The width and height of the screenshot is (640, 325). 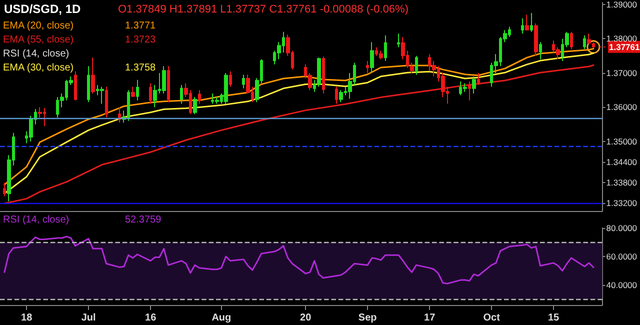 What do you see at coordinates (622, 183) in the screenshot?
I see `y-tick-label: 1.33800` at bounding box center [622, 183].